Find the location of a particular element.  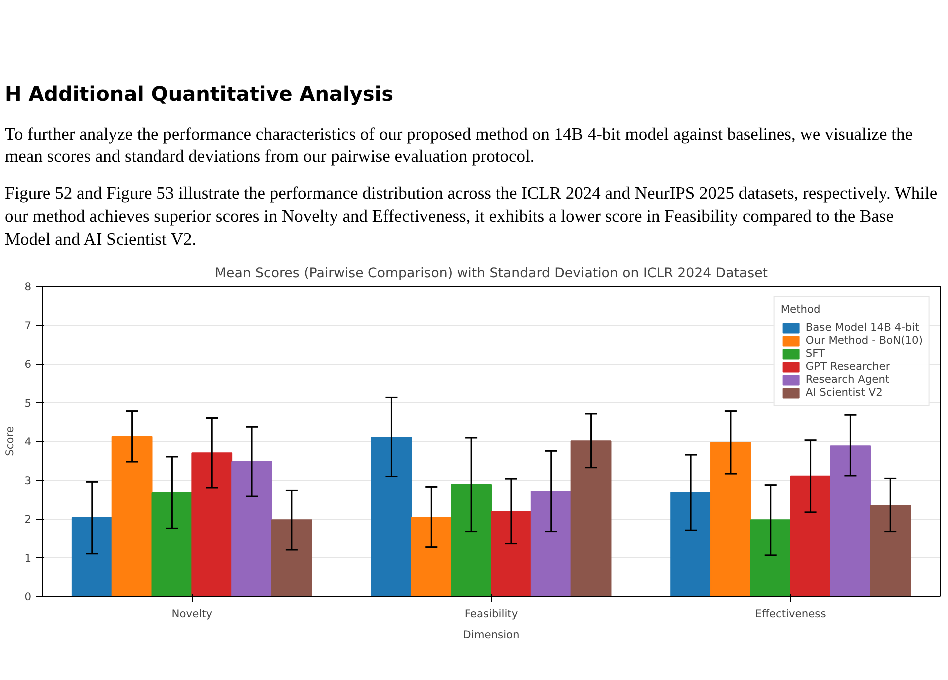

y-tick-label: 4 is located at coordinates (28, 442).